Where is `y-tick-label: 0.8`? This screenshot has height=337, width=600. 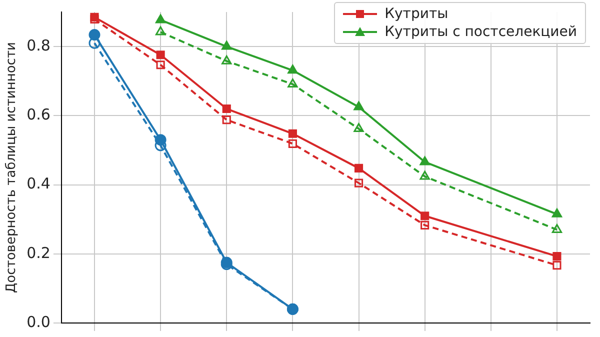 y-tick-label: 0.8 is located at coordinates (38, 45).